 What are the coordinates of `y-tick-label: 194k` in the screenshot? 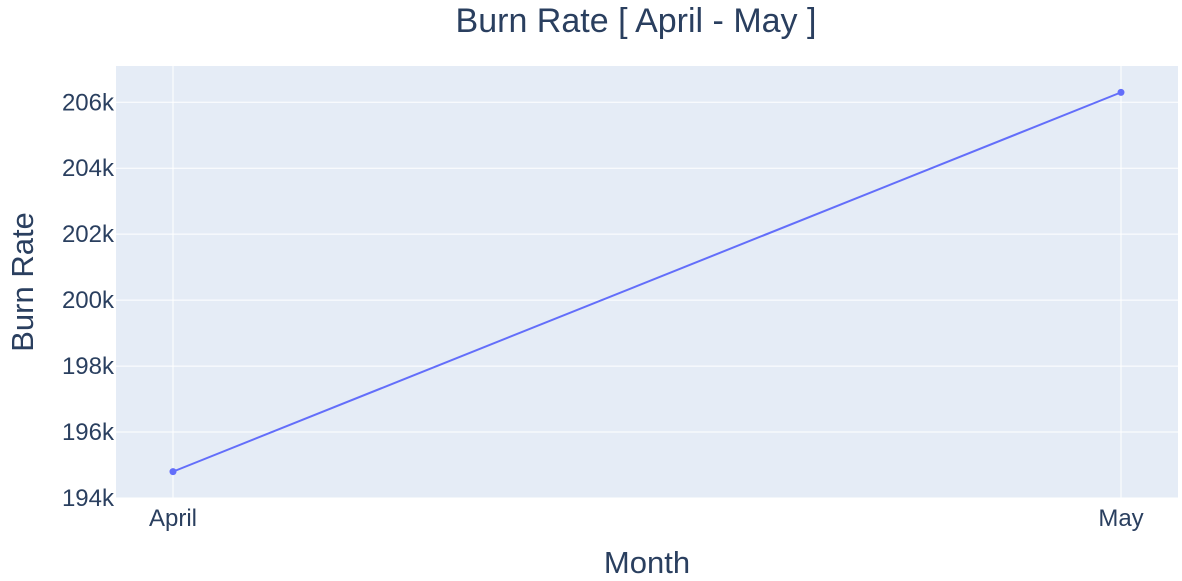 It's located at (88, 498).